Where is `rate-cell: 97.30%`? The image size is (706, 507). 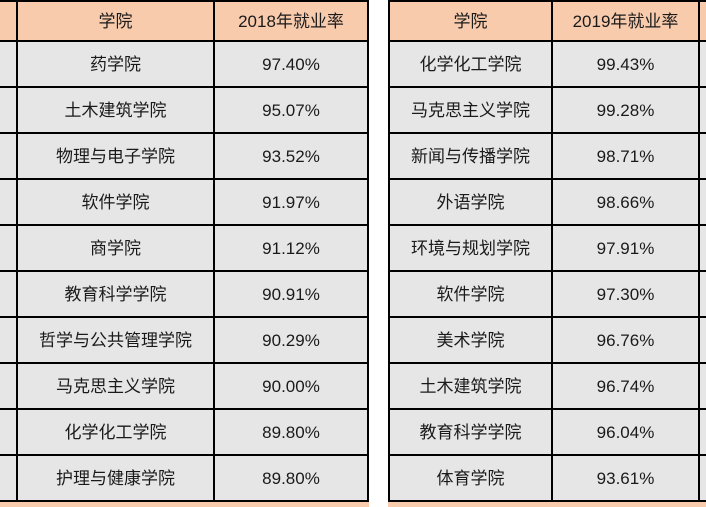
rate-cell: 97.30% is located at coordinates (626, 295).